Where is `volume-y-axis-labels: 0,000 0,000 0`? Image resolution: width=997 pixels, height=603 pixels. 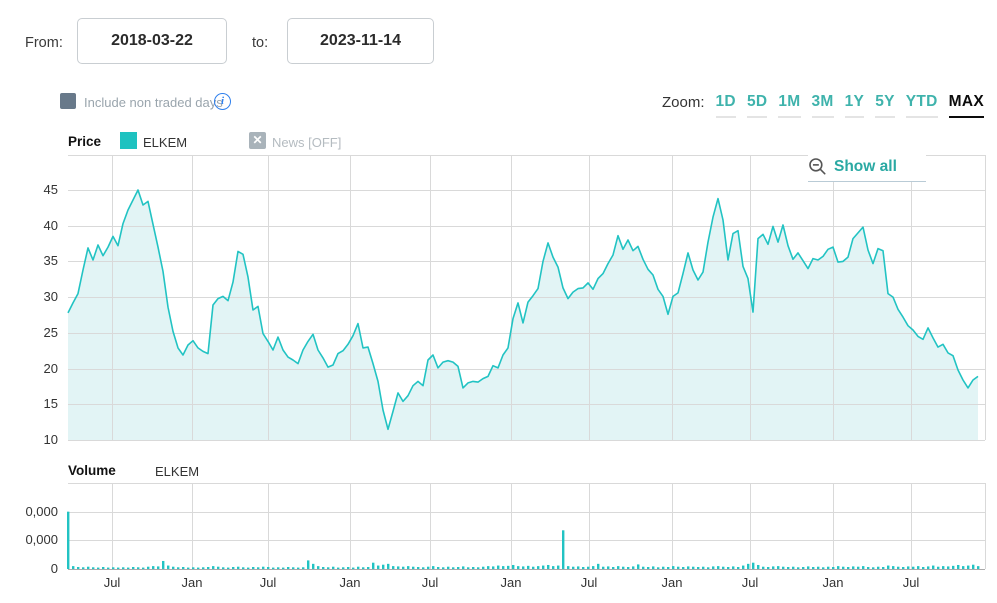 volume-y-axis-labels: 0,000 0,000 0 is located at coordinates (41, 540).